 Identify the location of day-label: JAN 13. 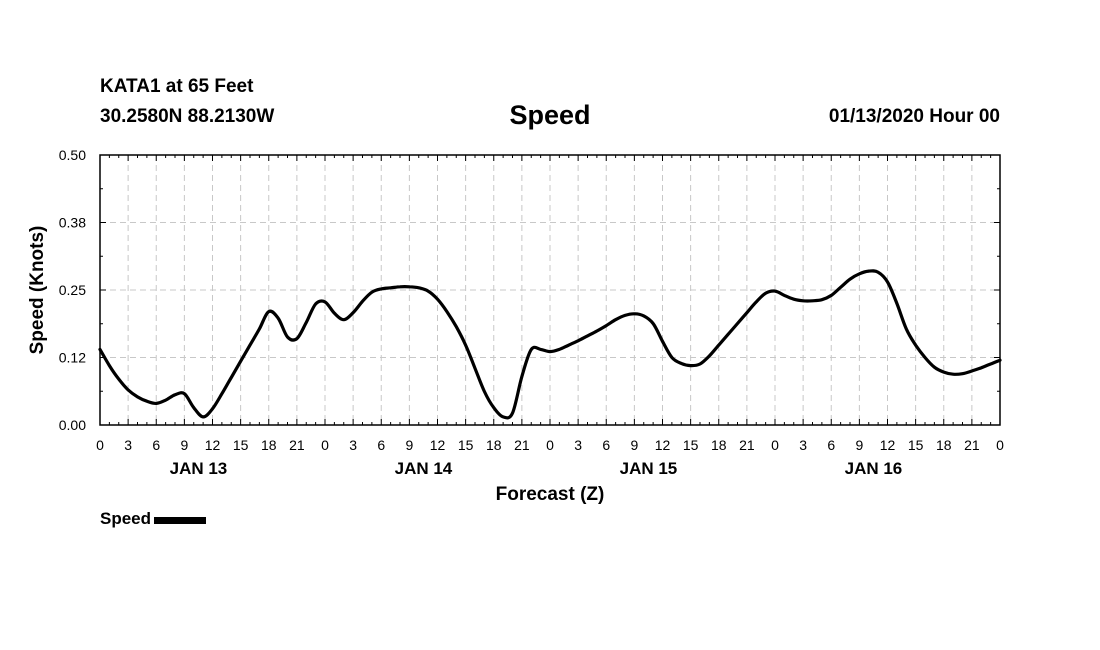
(199, 468).